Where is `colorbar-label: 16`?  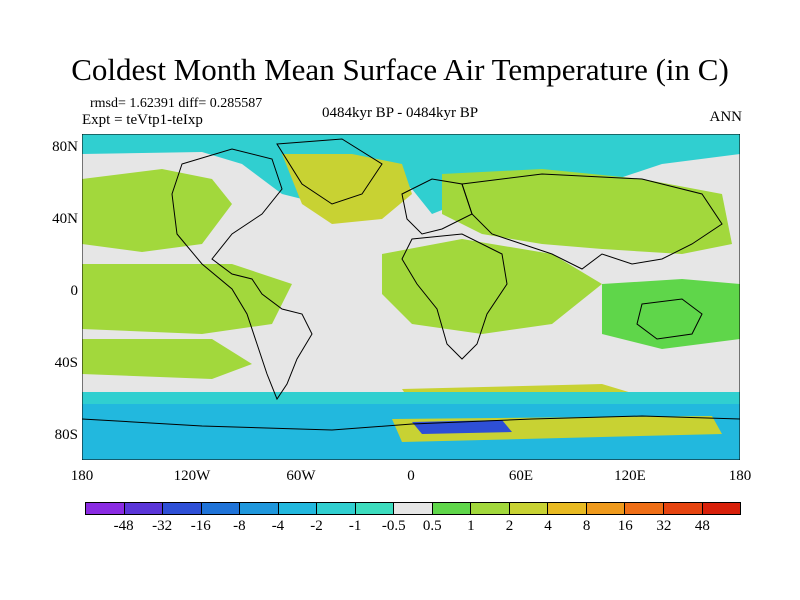
colorbar-label: 16 is located at coordinates (625, 526).